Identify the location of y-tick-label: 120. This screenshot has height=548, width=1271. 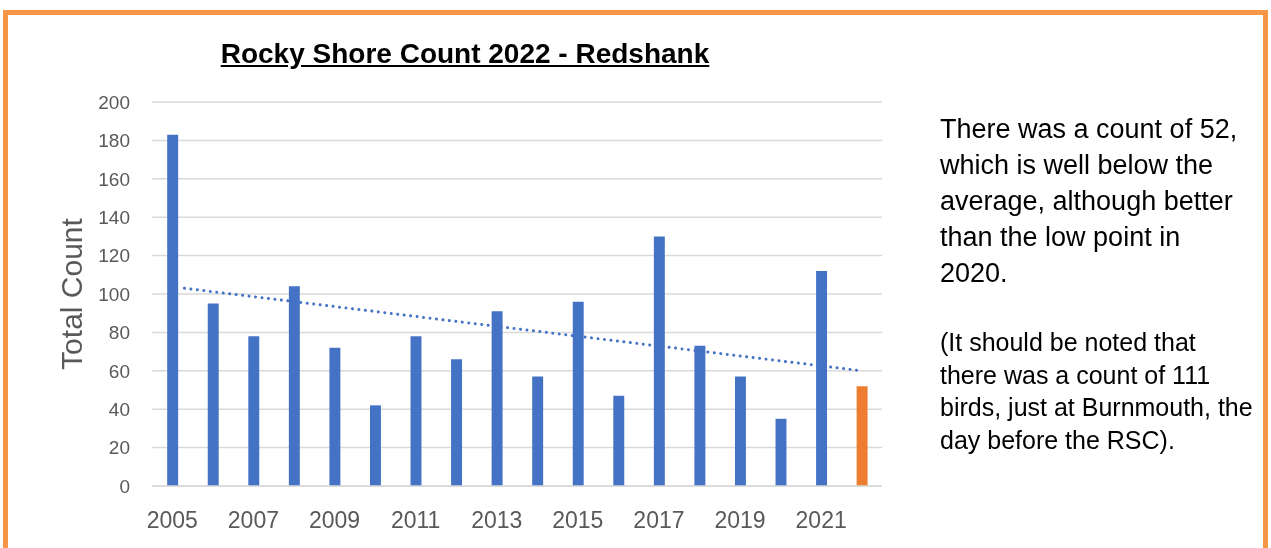
(114, 256).